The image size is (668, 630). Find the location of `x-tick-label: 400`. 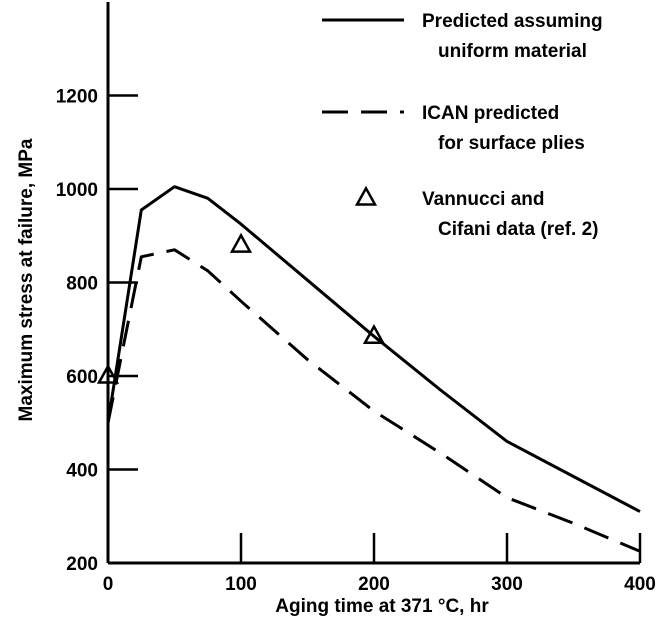

x-tick-label: 400 is located at coordinates (640, 584).